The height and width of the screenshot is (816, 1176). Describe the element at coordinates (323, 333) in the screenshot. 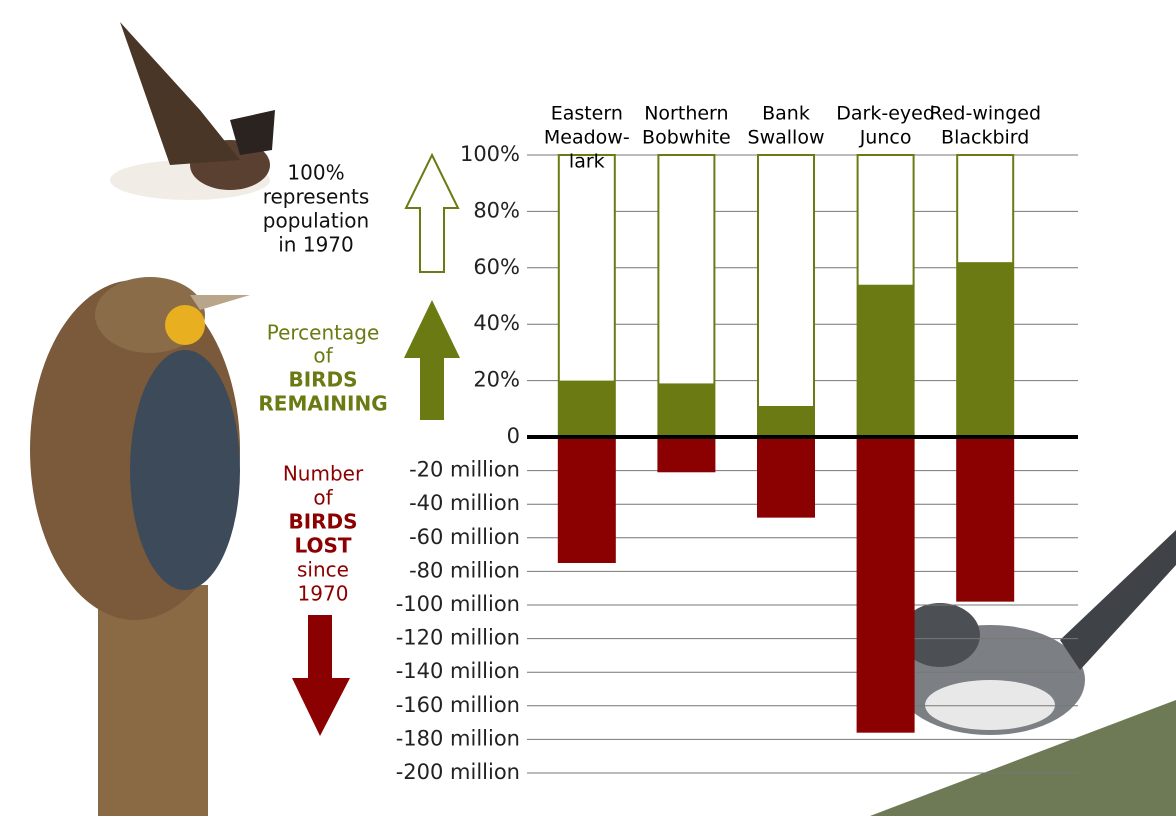

I see `label-line: Percentage` at that location.